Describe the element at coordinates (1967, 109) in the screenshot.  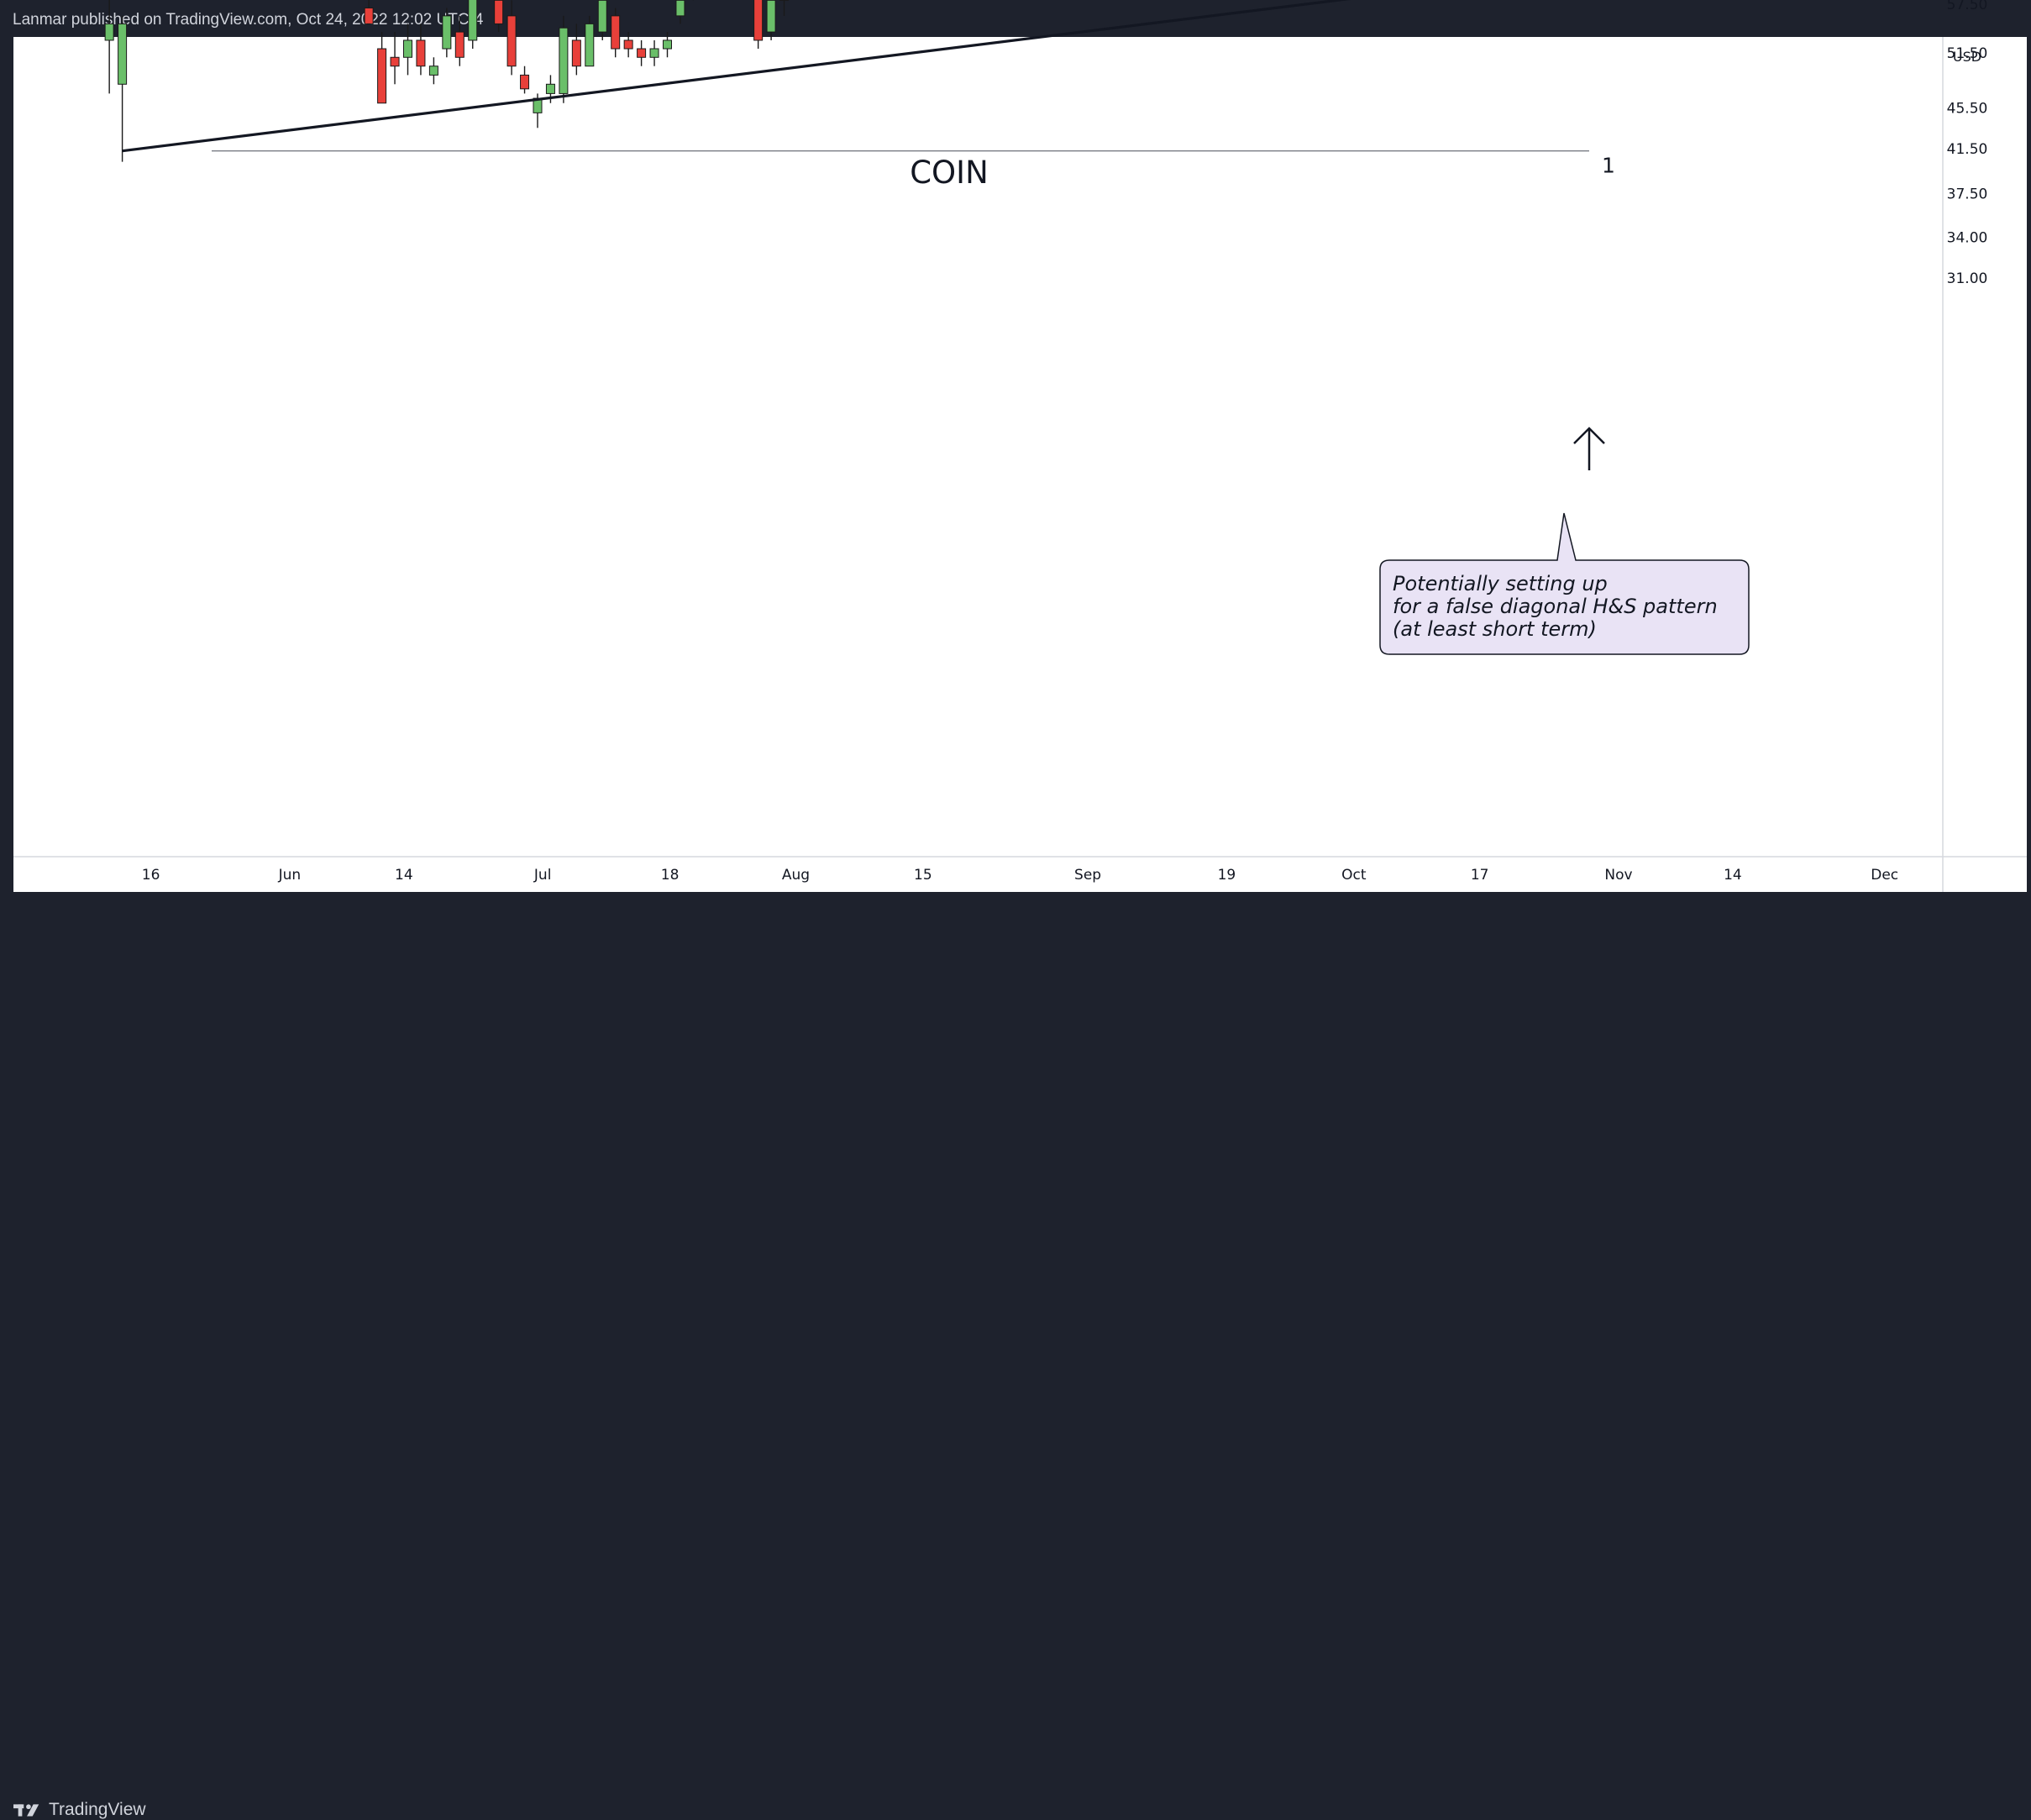
I see `price-tick-label: 45.50` at that location.